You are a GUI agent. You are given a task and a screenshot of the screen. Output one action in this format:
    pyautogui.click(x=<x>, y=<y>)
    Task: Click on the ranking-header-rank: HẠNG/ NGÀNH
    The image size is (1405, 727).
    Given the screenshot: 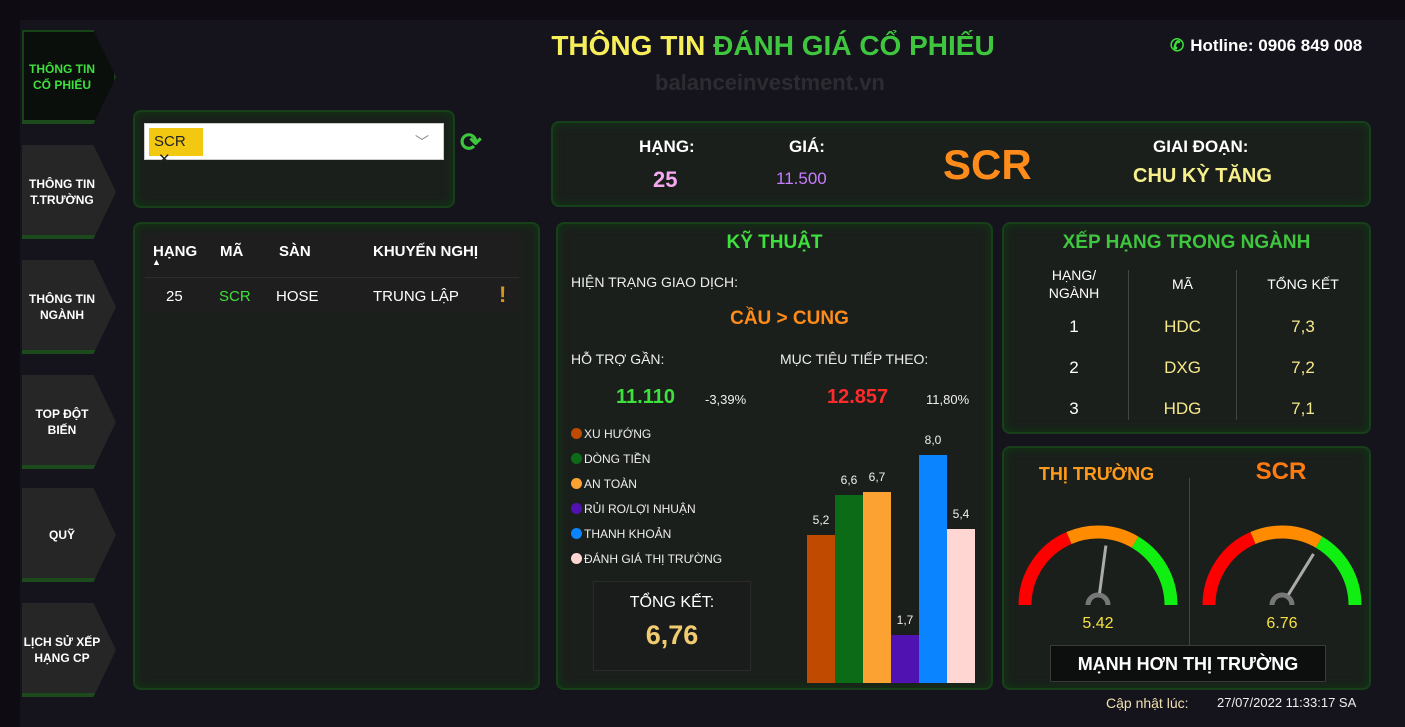 What is the action you would take?
    pyautogui.click(x=1074, y=284)
    